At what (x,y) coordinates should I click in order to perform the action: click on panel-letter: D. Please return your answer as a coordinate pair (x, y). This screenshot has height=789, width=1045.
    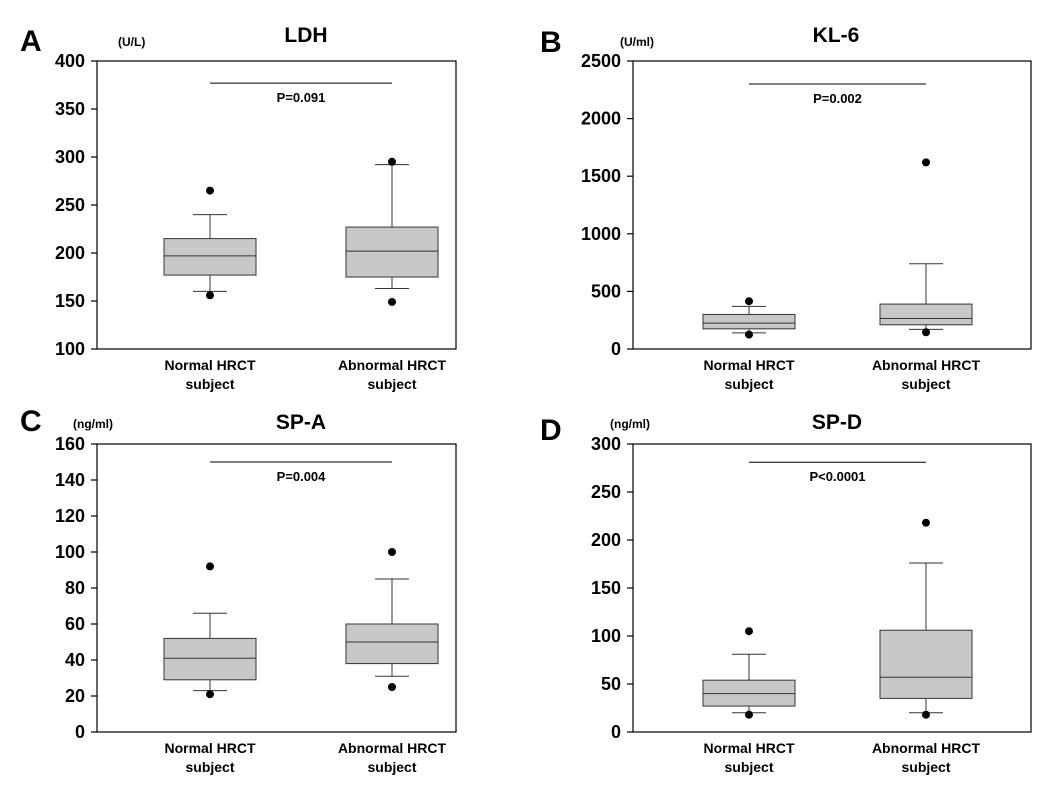
    Looking at the image, I should click on (551, 430).